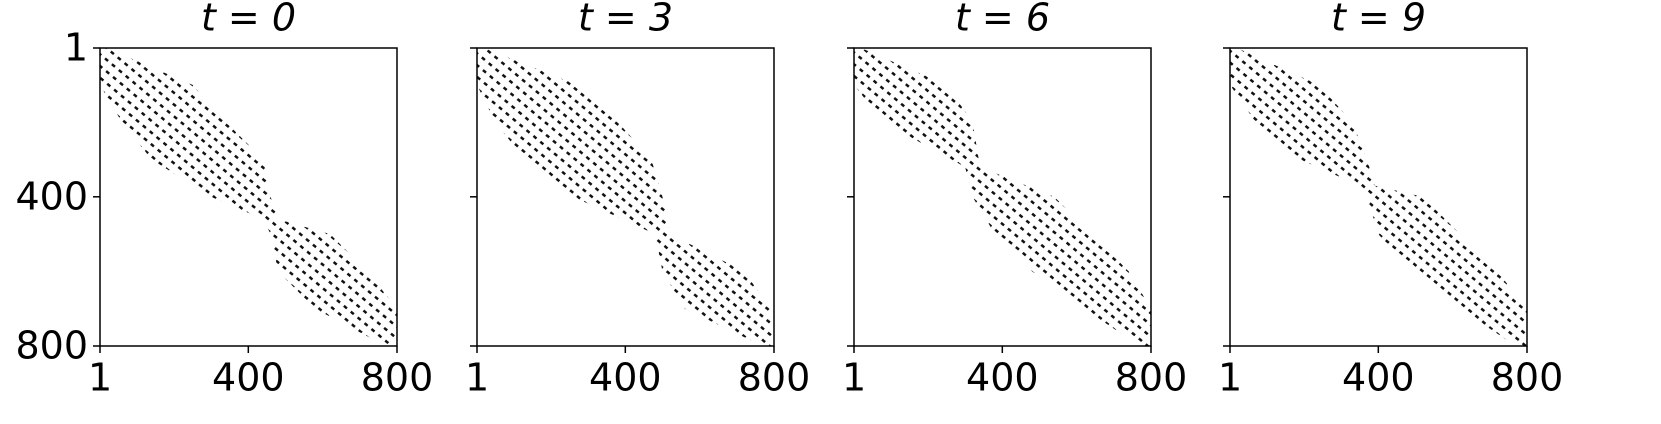 This screenshot has height=424, width=1661. What do you see at coordinates (1378, 20) in the screenshot?
I see `panel-title: t = 9` at bounding box center [1378, 20].